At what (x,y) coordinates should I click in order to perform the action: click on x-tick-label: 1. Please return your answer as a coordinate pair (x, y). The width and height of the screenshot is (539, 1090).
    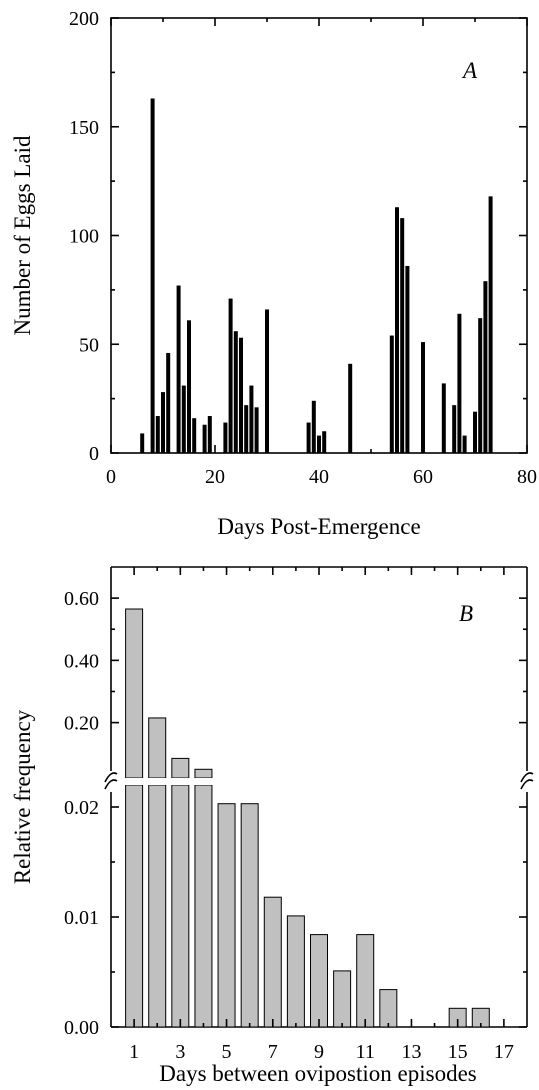
    Looking at the image, I should click on (134, 1052).